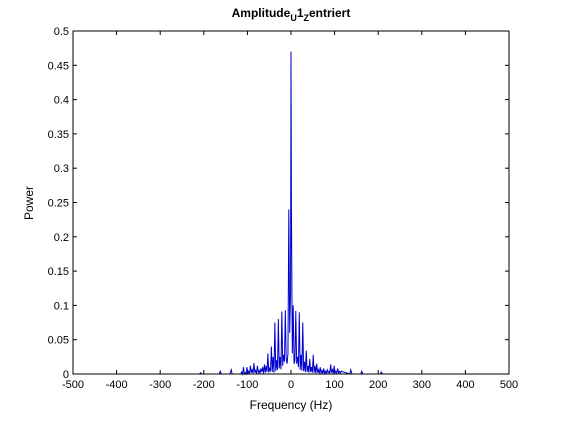 This screenshot has height=425, width=561. Describe the element at coordinates (117, 385) in the screenshot. I see `x-tick-label: -400` at that location.